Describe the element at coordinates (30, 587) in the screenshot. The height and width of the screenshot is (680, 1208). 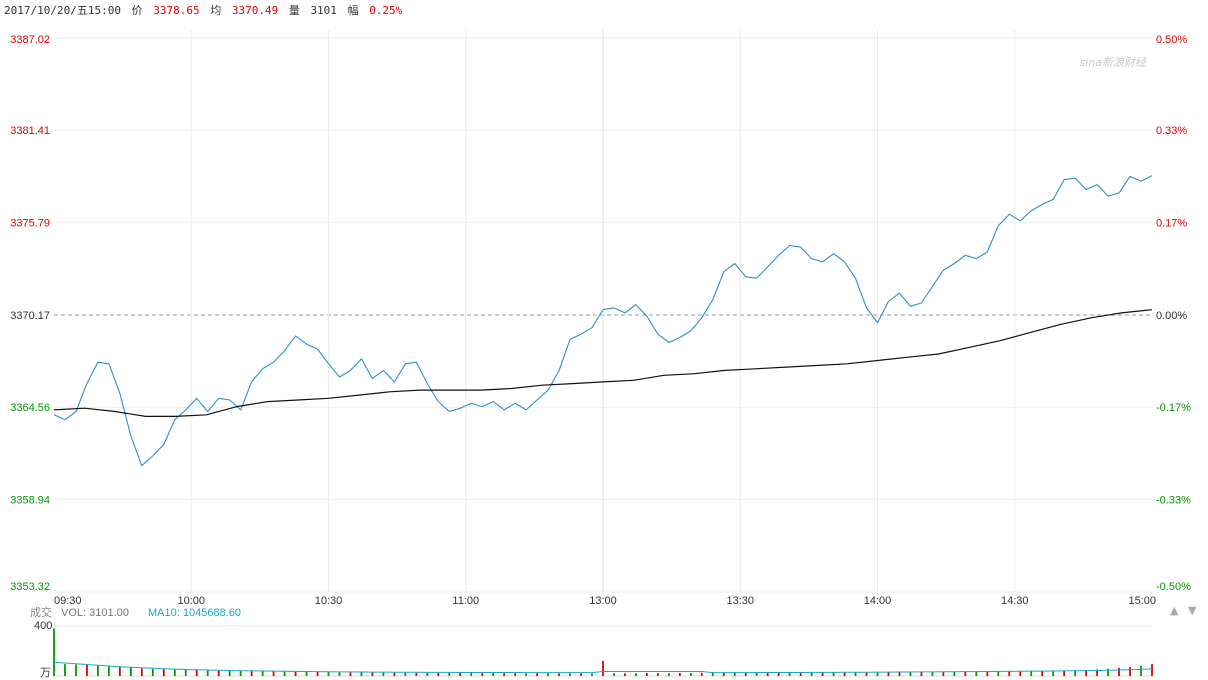
I see `y-tick-label: 3353.32` at that location.